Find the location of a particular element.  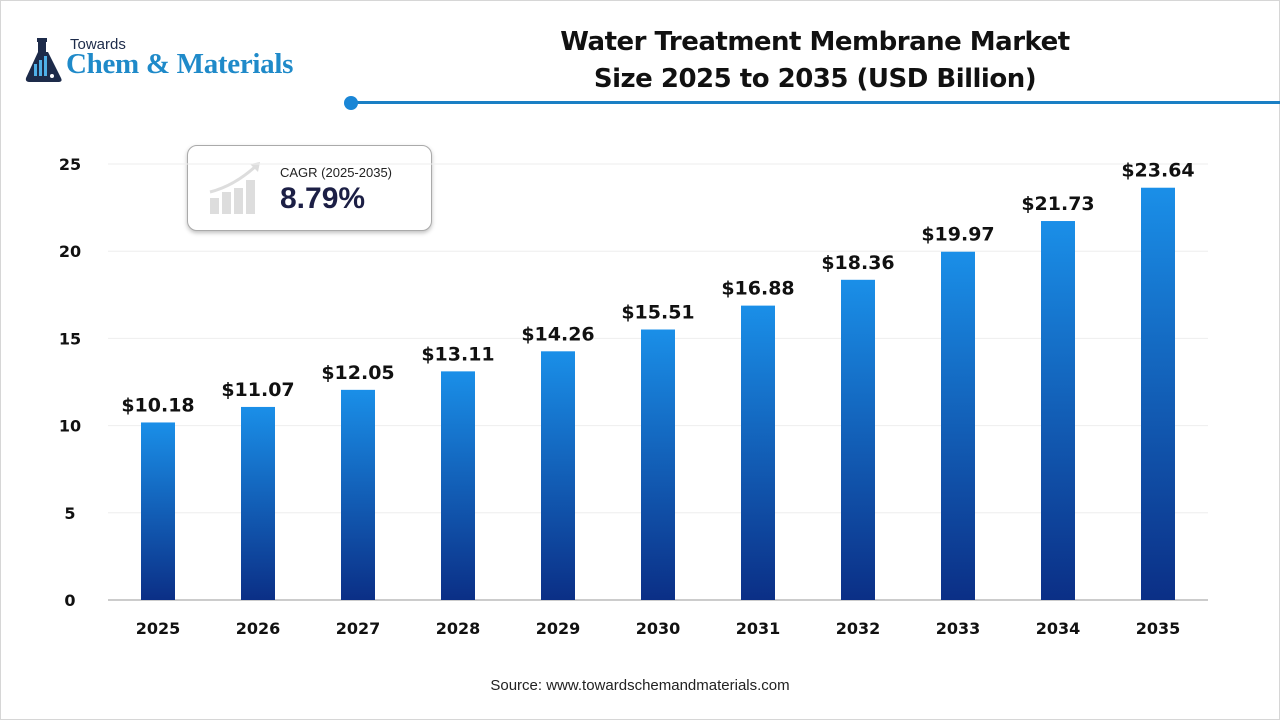

y-tick-label: 5 is located at coordinates (69, 513).